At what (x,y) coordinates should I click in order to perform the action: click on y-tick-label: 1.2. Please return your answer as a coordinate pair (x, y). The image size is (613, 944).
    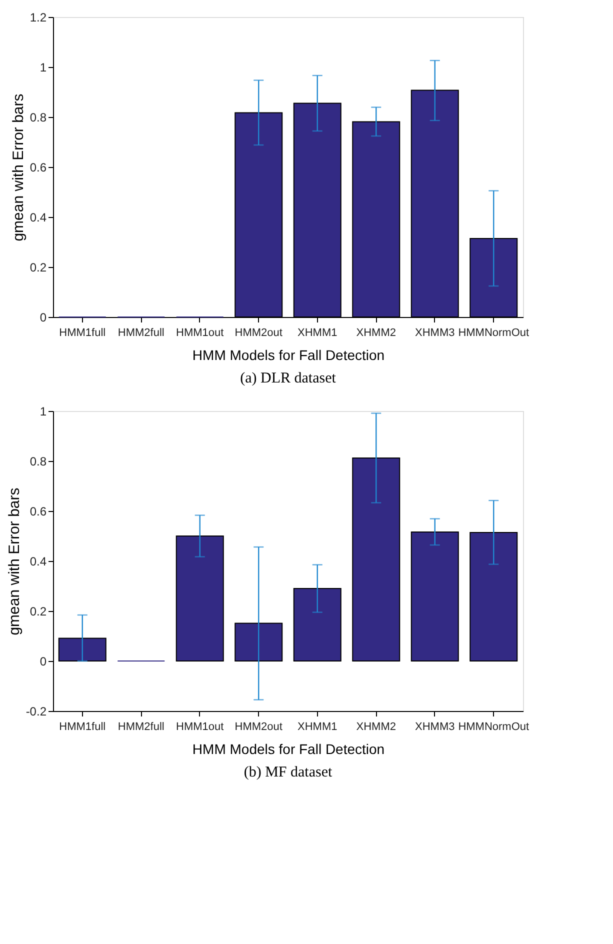
    Looking at the image, I should click on (38, 17).